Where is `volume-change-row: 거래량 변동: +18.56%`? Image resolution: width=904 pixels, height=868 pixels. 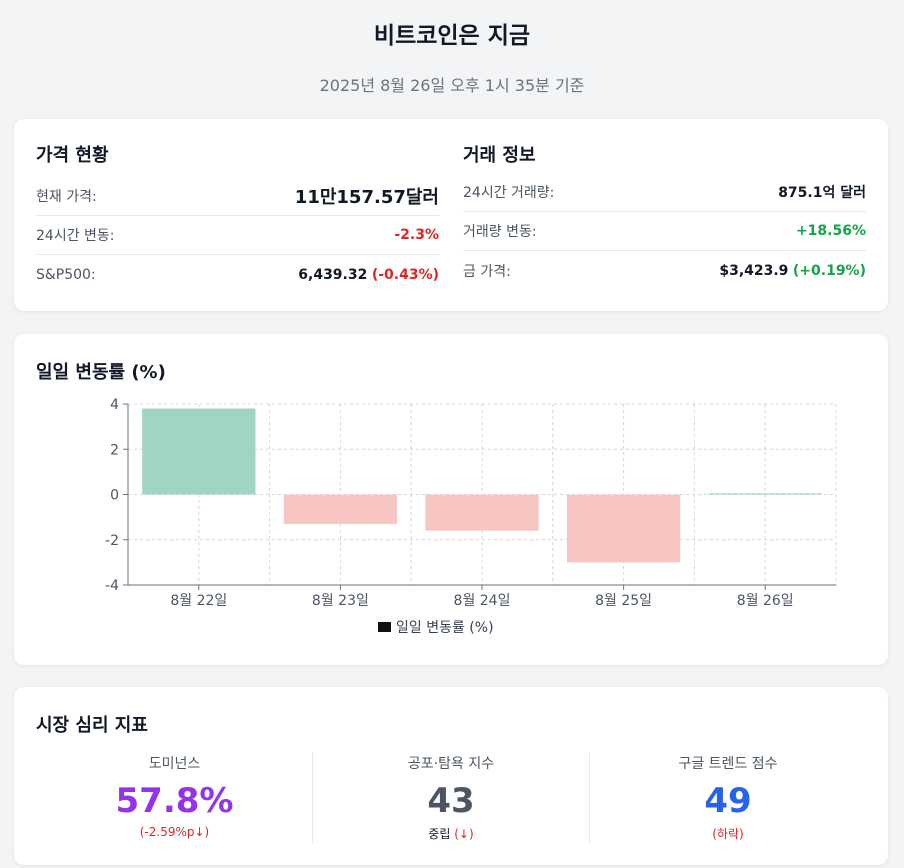
volume-change-row: 거래량 변동: +18.56% is located at coordinates (664, 231).